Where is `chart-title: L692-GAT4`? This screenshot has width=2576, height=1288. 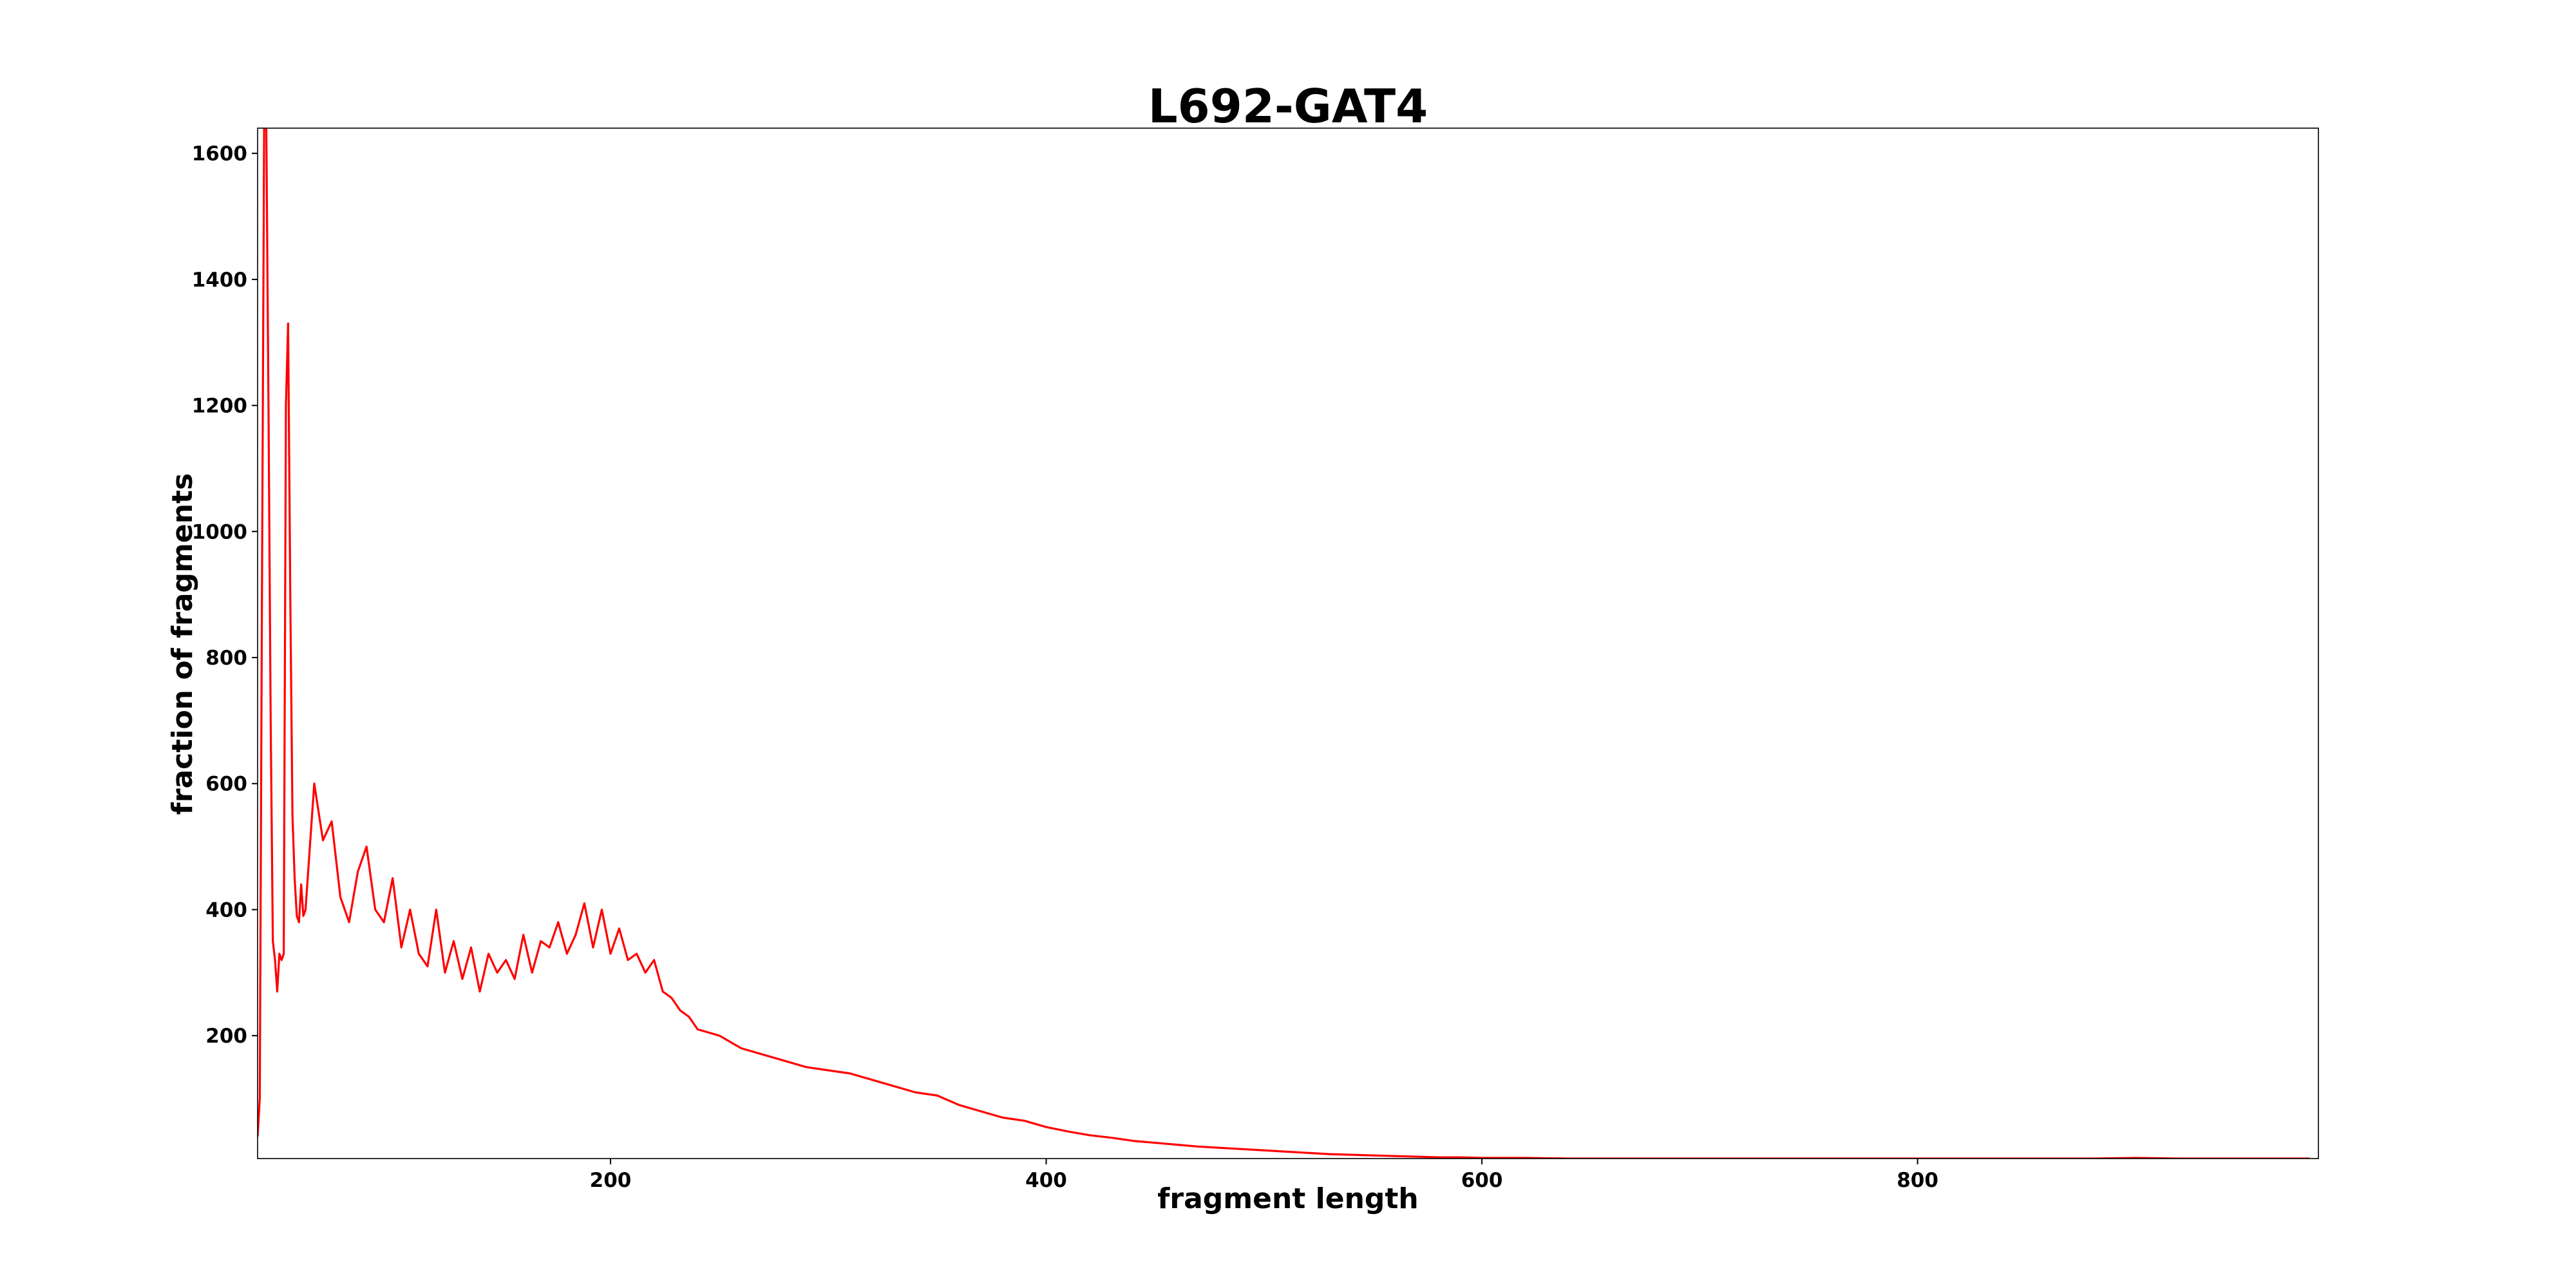 chart-title: L692-GAT4 is located at coordinates (1288, 106).